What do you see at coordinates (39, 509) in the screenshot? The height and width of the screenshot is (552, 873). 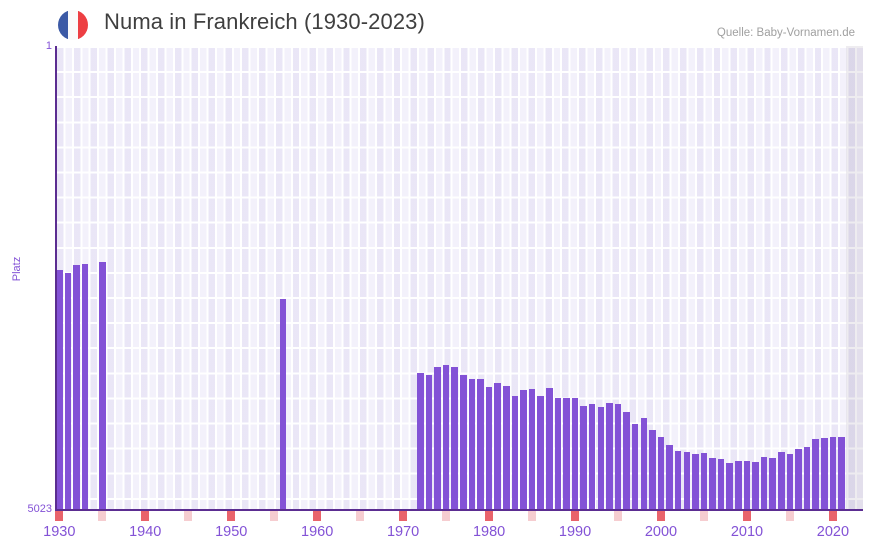 I see `y-axis-bottom-tick-label: 5023` at bounding box center [39, 509].